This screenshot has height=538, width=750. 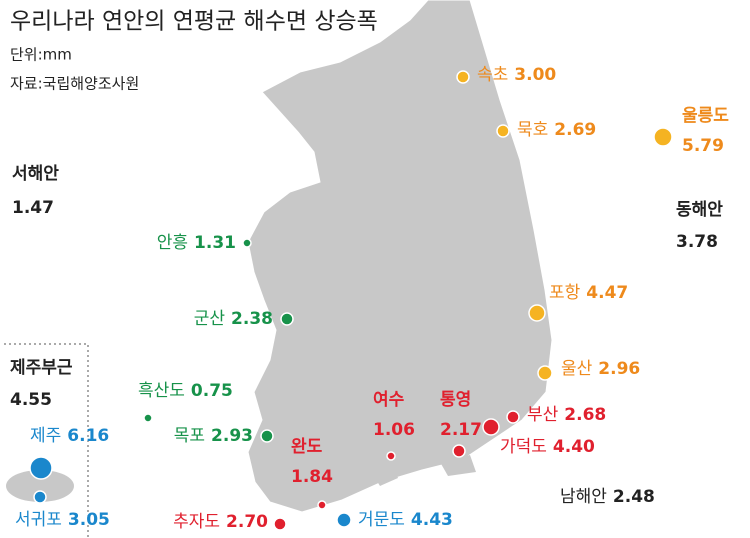 I want to click on jeju-island, so click(x=40, y=486).